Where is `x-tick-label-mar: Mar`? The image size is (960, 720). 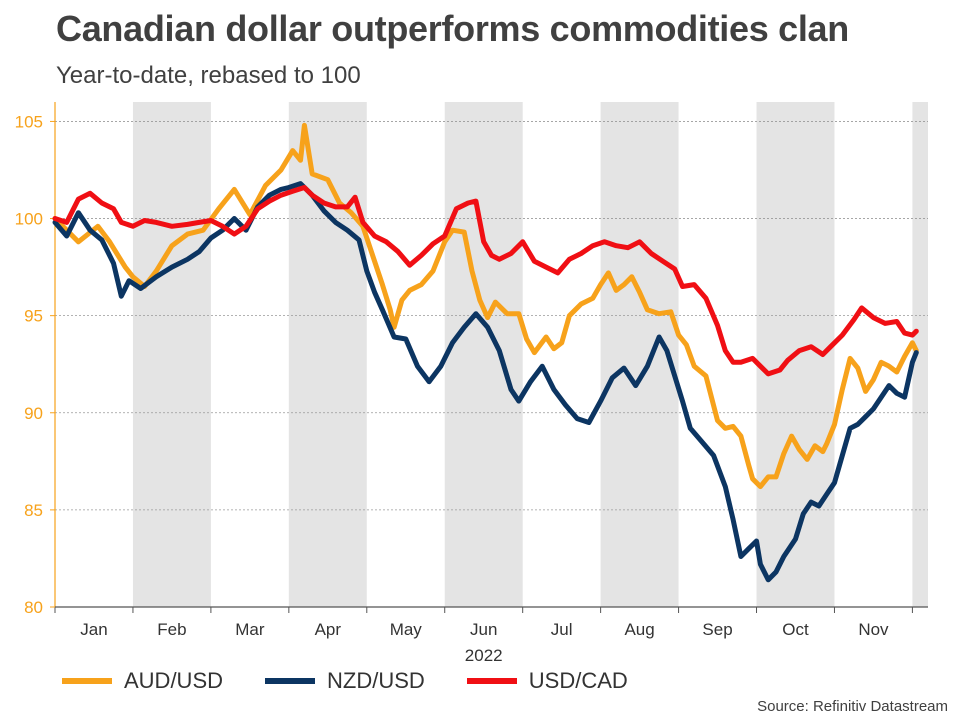
x-tick-label-mar: Mar is located at coordinates (250, 629).